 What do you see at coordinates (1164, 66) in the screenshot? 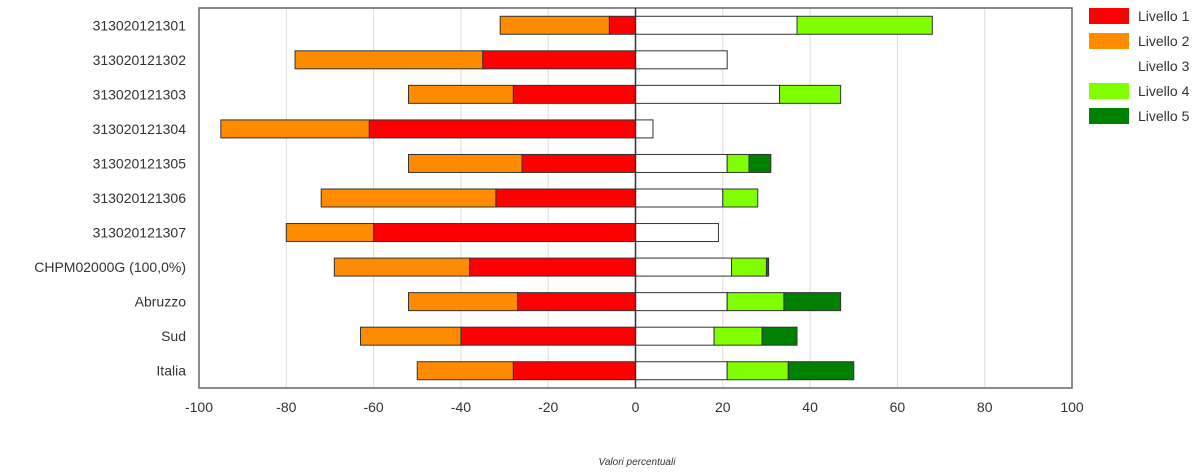
I see `legend-label: Livello 3` at bounding box center [1164, 66].